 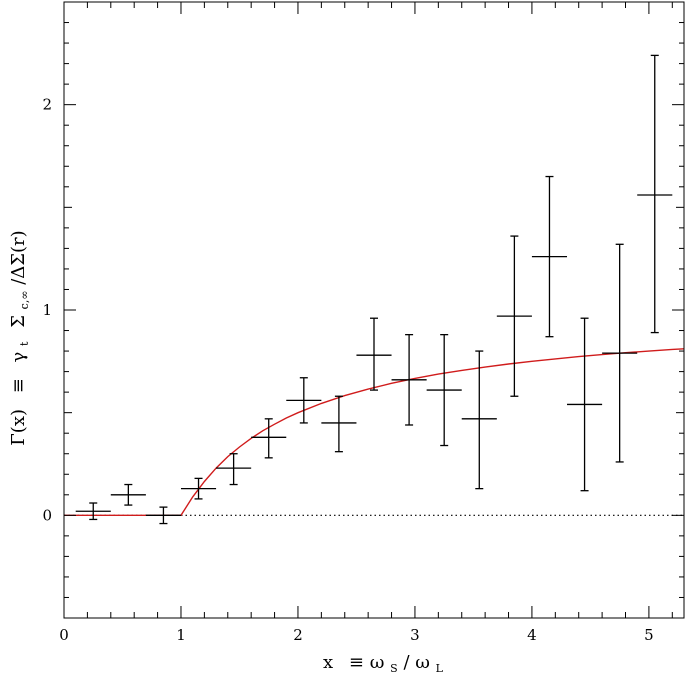 What do you see at coordinates (18, 427) in the screenshot?
I see `y-axis-title-gamma-x: Γ(x)` at bounding box center [18, 427].